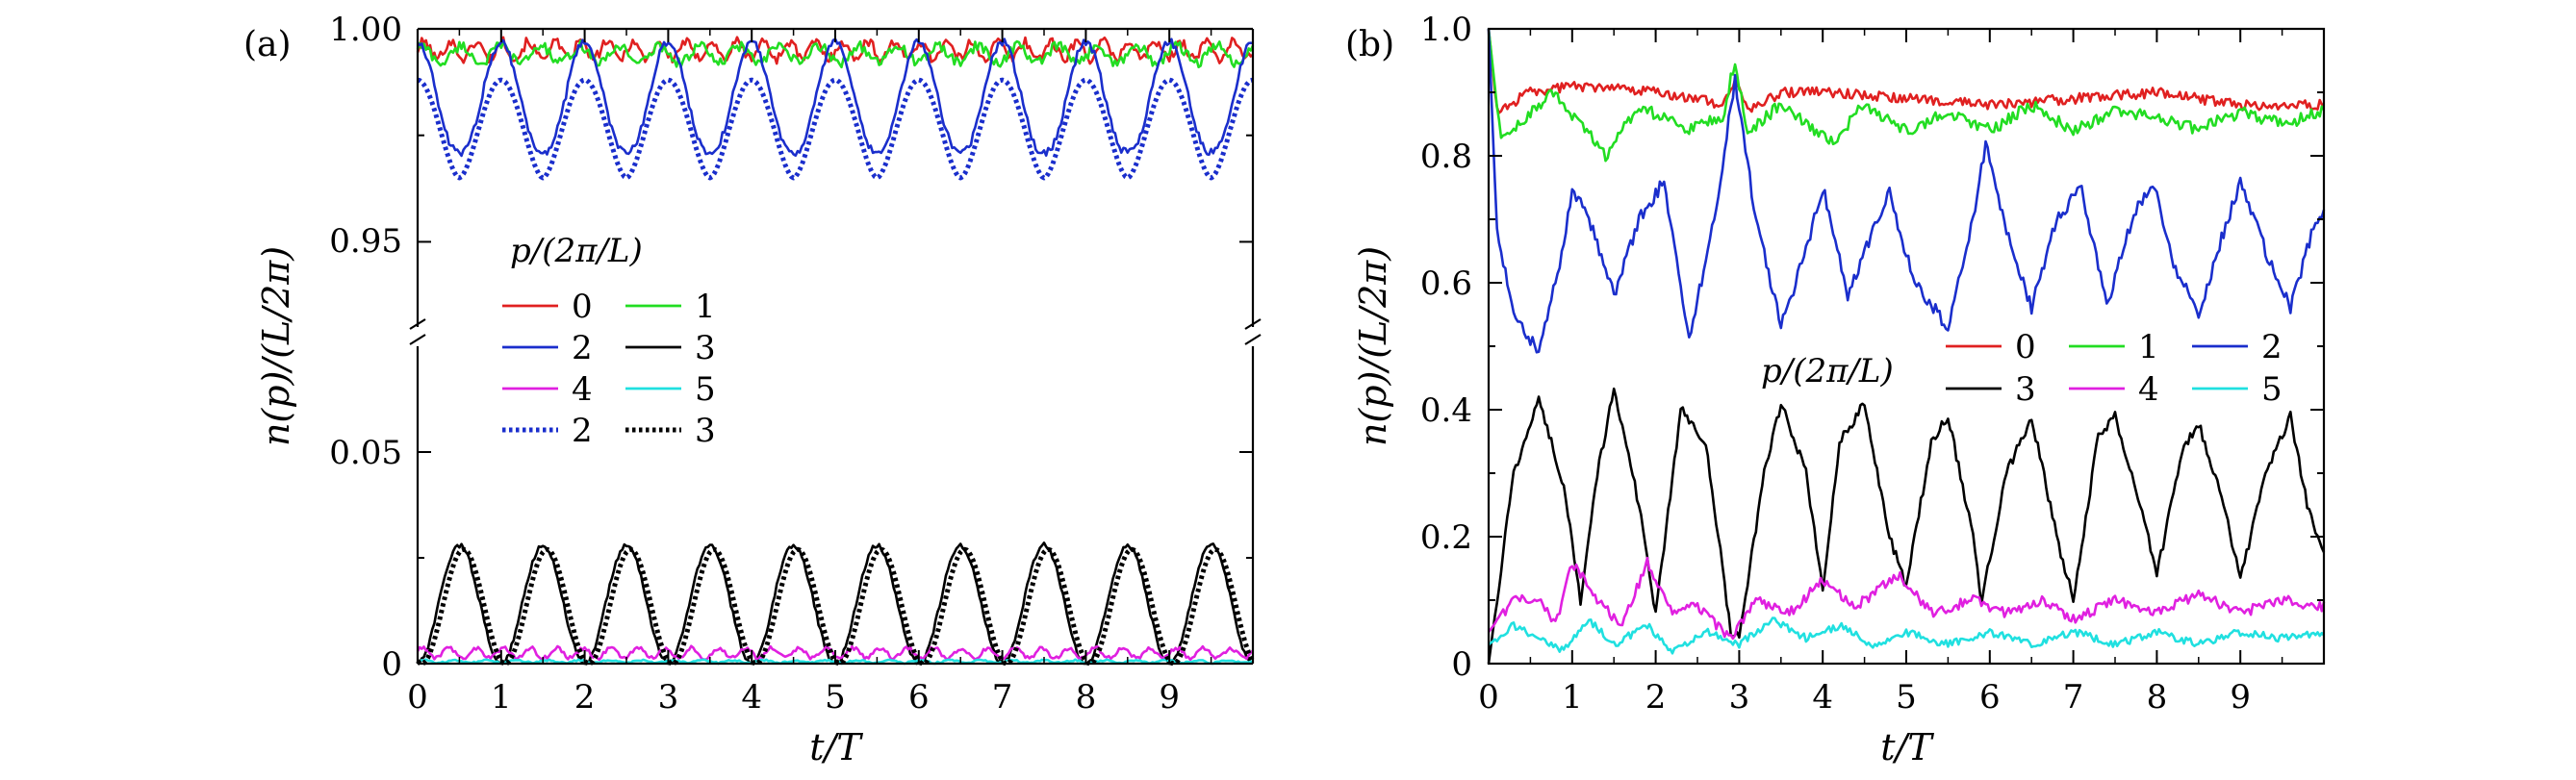 The width and height of the screenshot is (2576, 780). What do you see at coordinates (1907, 747) in the screenshot?
I see `panel-b-xlabel: t/T` at bounding box center [1907, 747].